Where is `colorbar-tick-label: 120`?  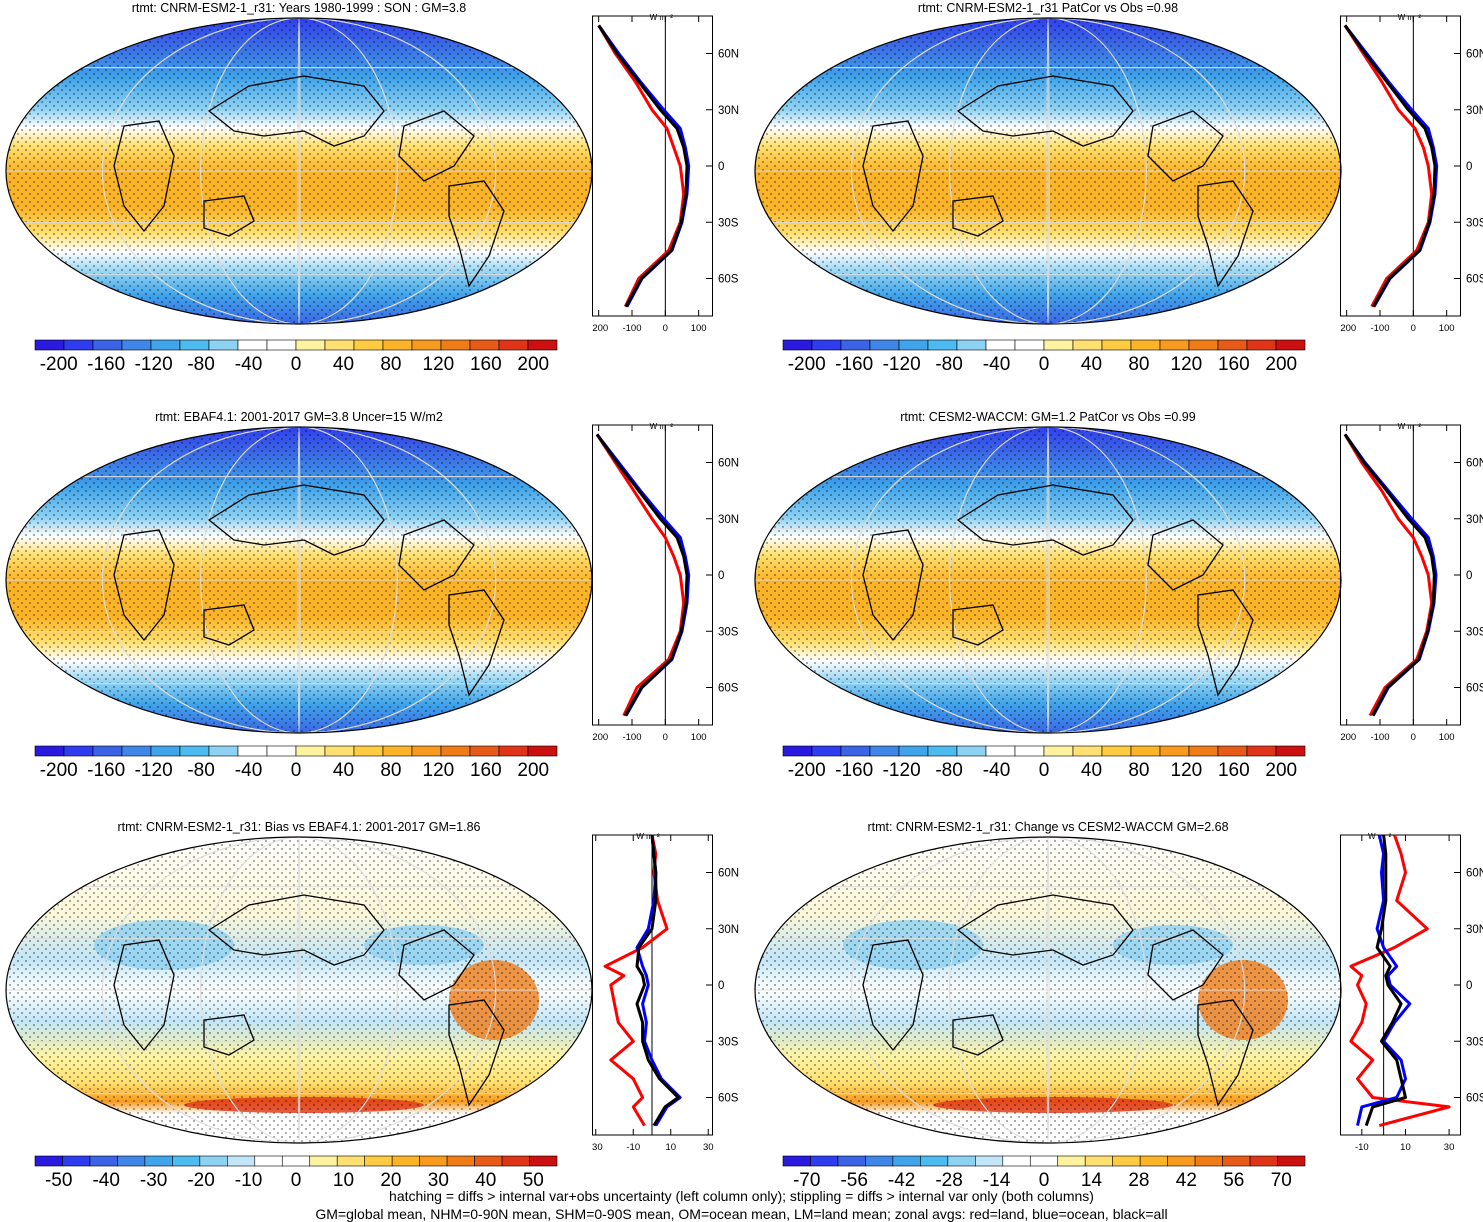 colorbar-tick-label: 120 is located at coordinates (1187, 769).